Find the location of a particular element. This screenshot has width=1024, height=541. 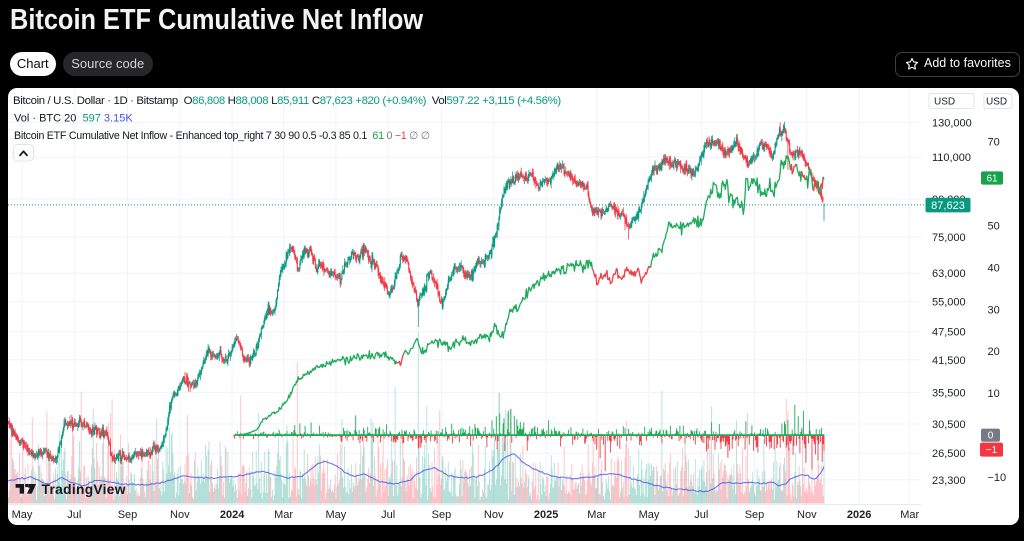

svg-text: 30,500 is located at coordinates (949, 425).